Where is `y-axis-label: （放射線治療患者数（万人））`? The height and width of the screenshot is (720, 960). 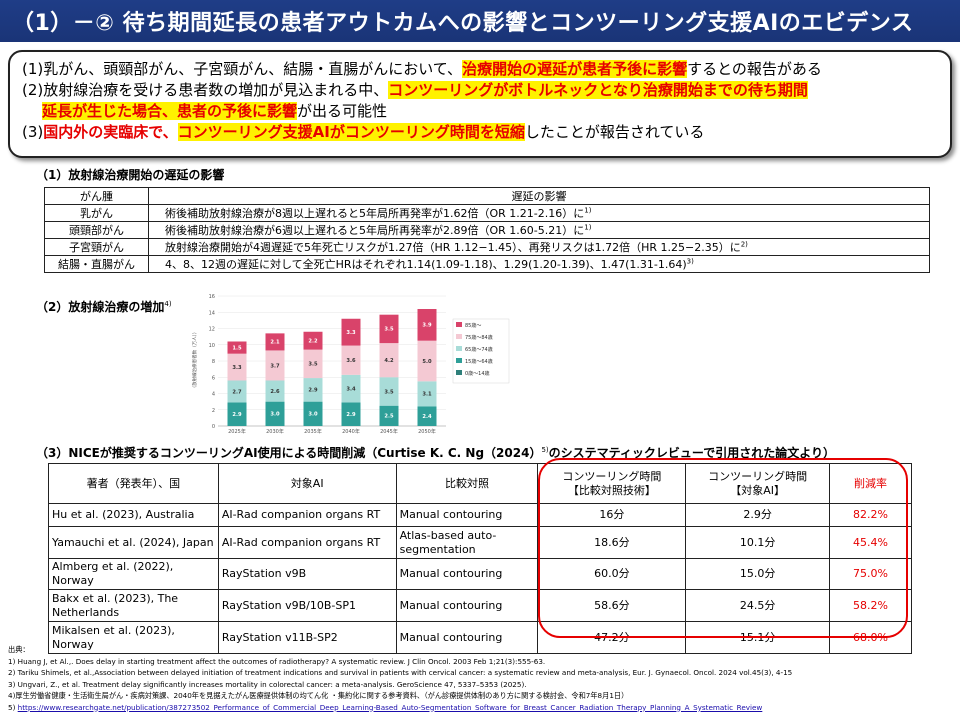 y-axis-label: （放射線治療患者数（万人）） is located at coordinates (194, 360).